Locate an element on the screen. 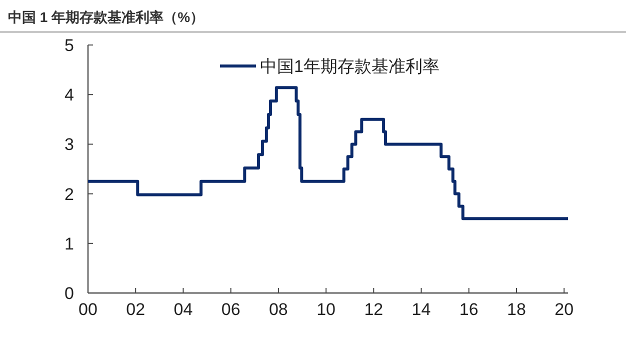 This screenshot has width=626, height=347. x-tick-label: 14 is located at coordinates (421, 309).